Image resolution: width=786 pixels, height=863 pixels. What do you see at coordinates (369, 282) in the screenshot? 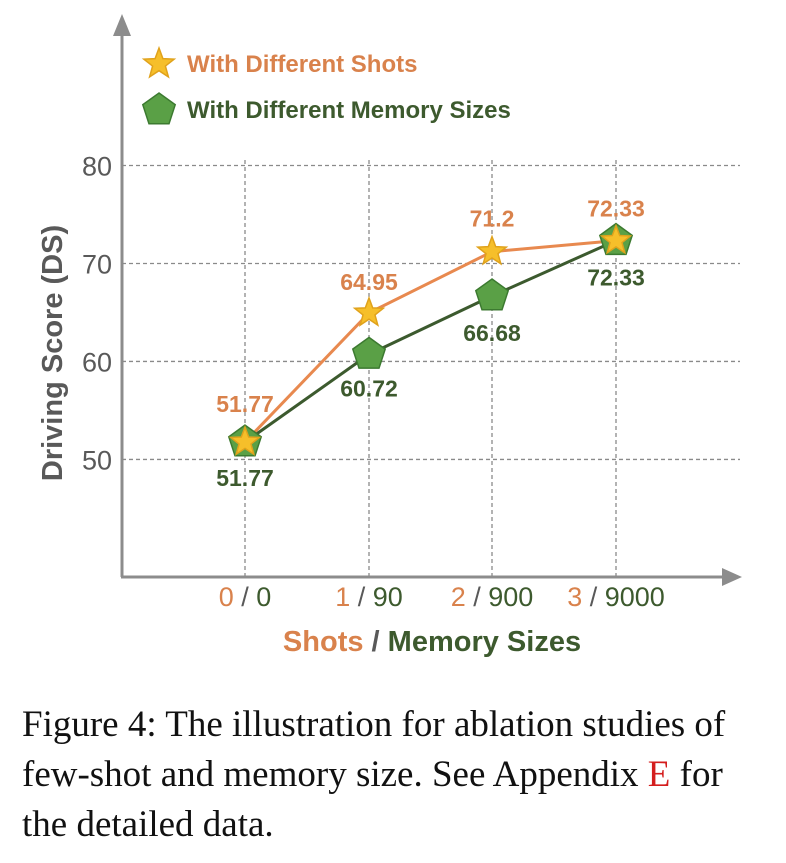
I see `shots-data-label: 64.95` at bounding box center [369, 282].